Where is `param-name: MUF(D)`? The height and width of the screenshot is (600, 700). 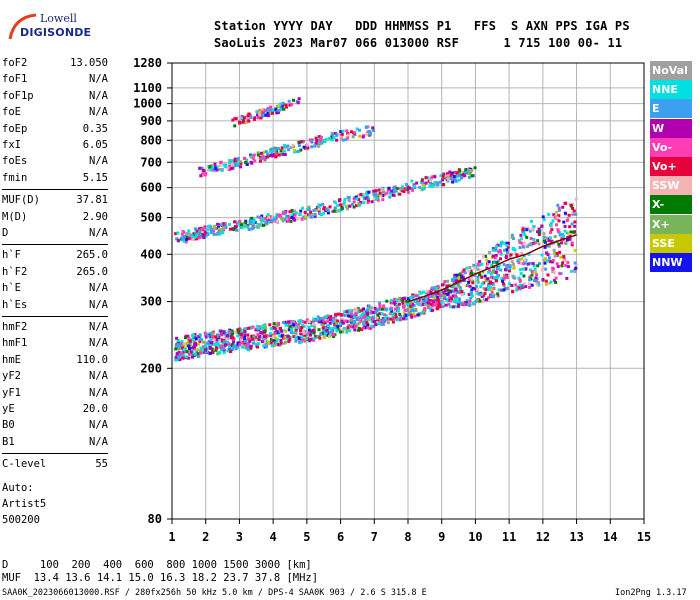
param-name: MUF(D) is located at coordinates (21, 200).